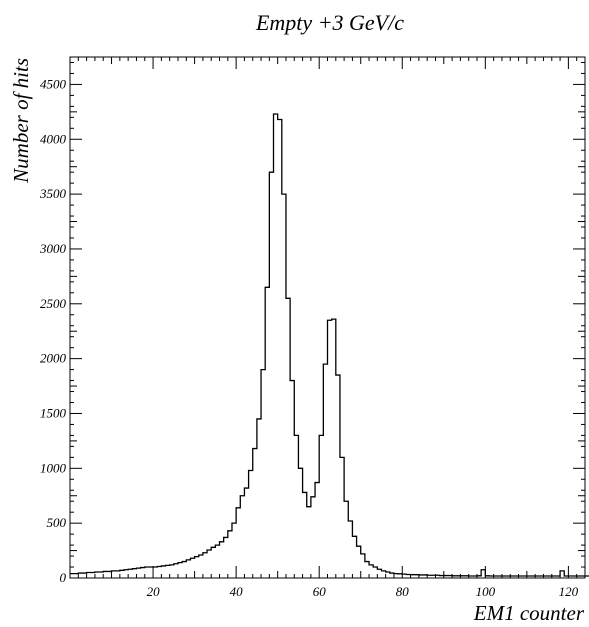  What do you see at coordinates (403, 591) in the screenshot?
I see `x-tick-label: 80` at bounding box center [403, 591].